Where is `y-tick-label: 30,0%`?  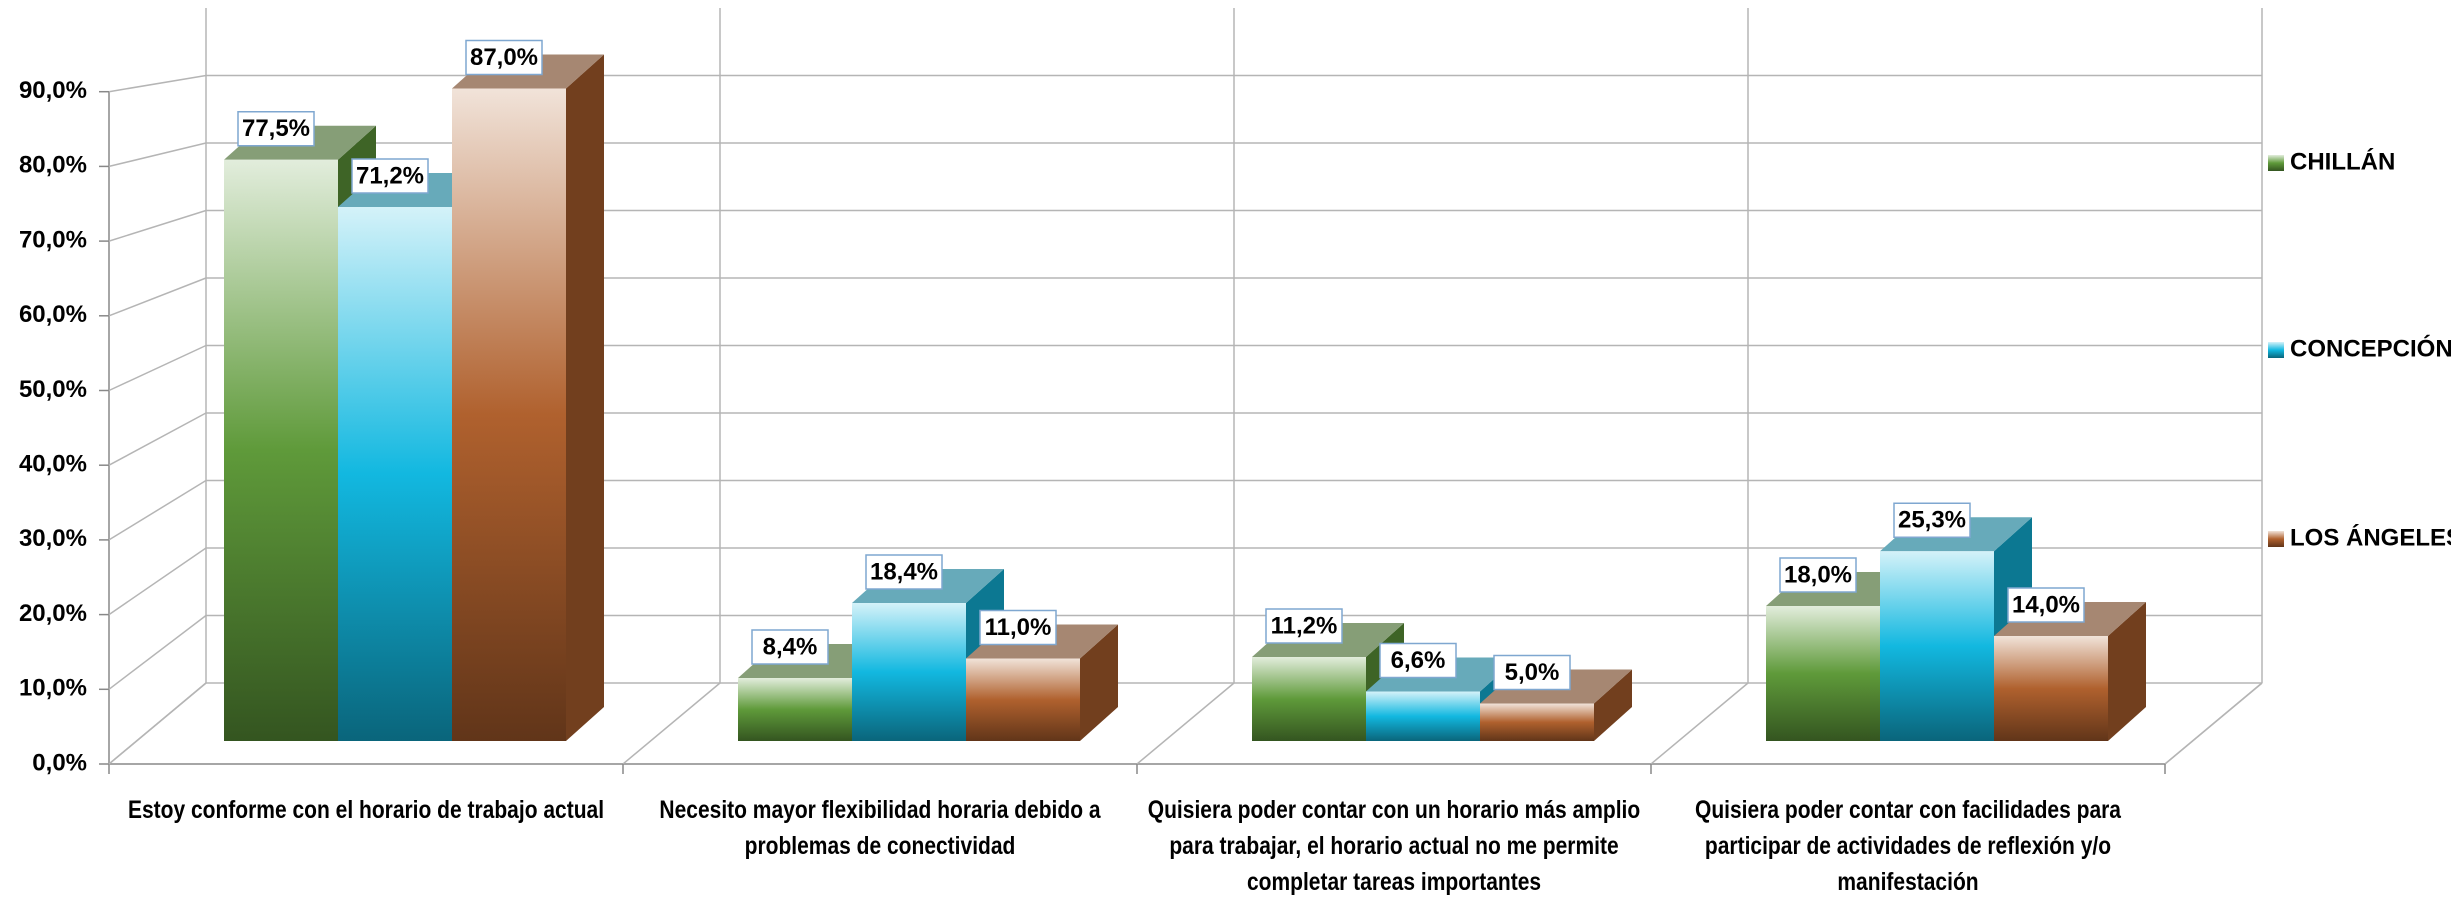 y-tick-label: 30,0% is located at coordinates (53, 538).